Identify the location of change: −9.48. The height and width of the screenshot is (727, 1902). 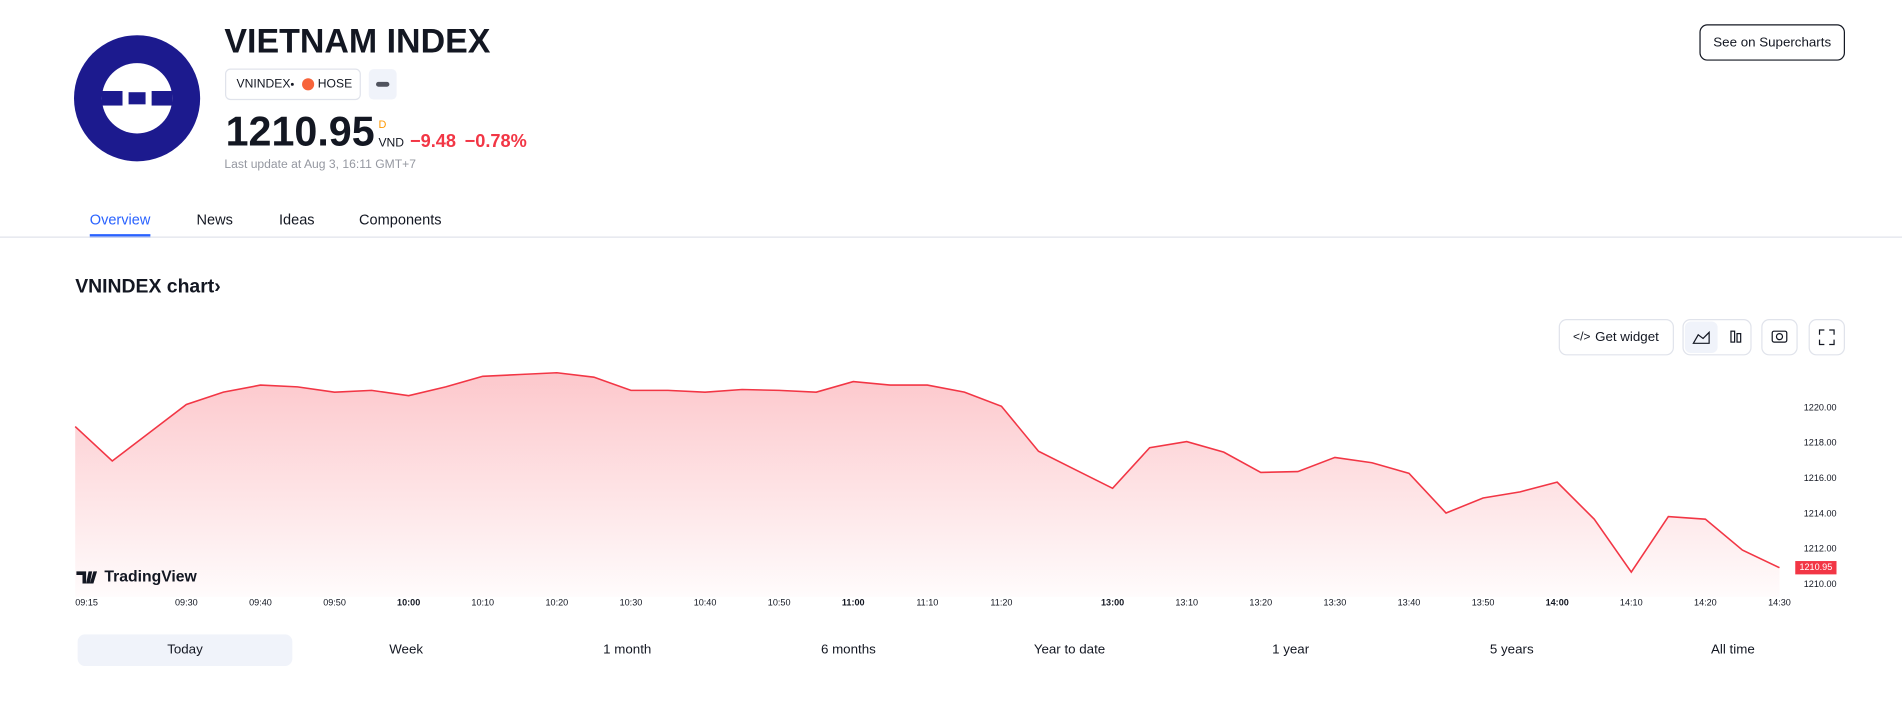
(433, 141).